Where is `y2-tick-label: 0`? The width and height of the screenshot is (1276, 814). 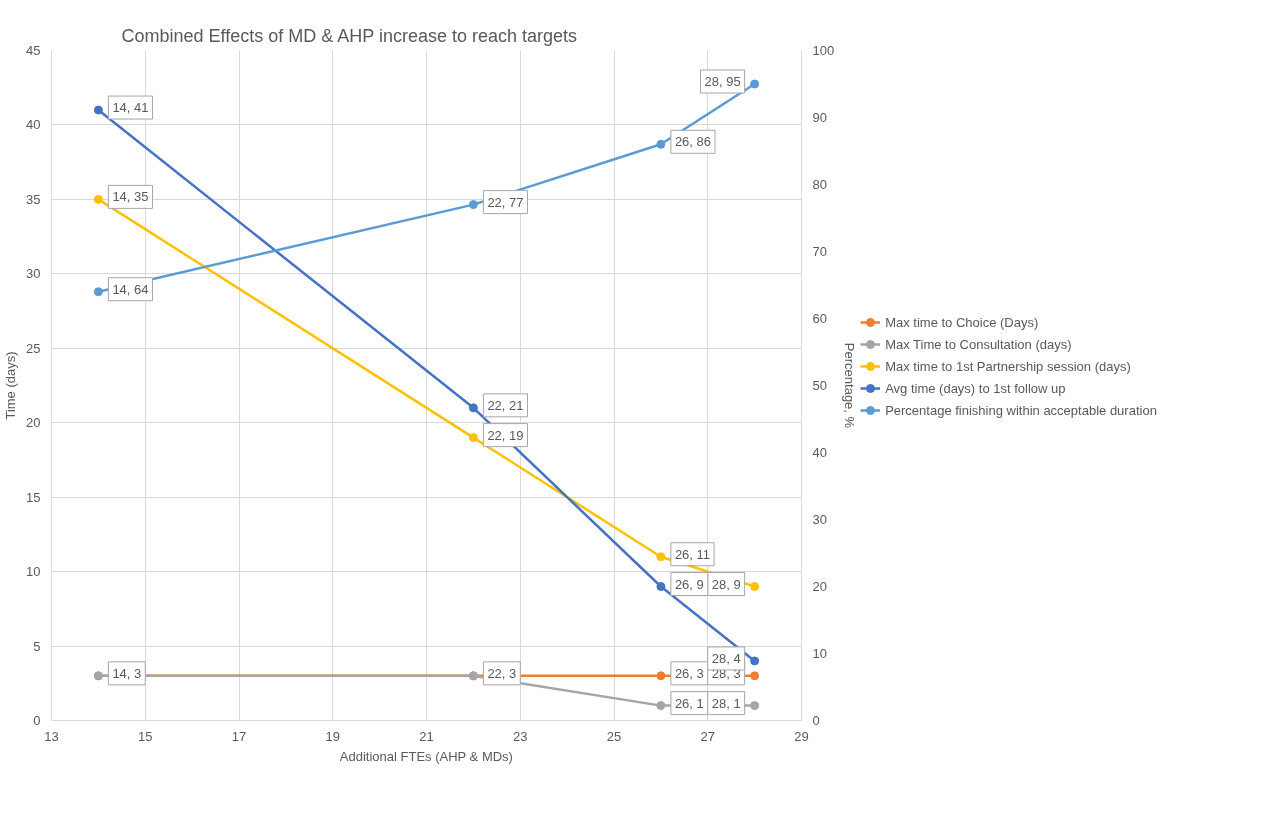 y2-tick-label: 0 is located at coordinates (816, 720).